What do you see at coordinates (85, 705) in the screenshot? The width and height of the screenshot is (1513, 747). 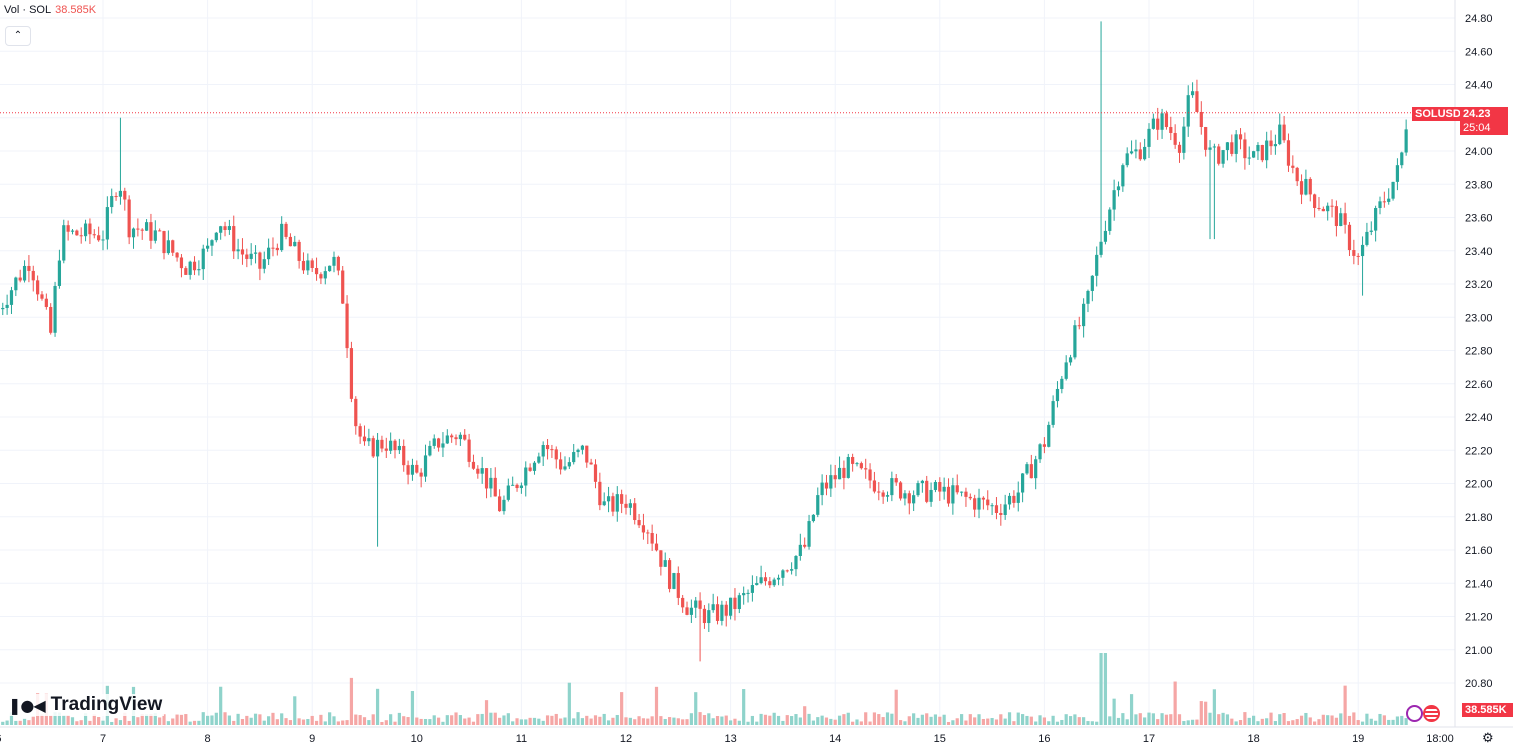 I see `tradingview-logo: ❚●◀ TradingView` at bounding box center [85, 705].